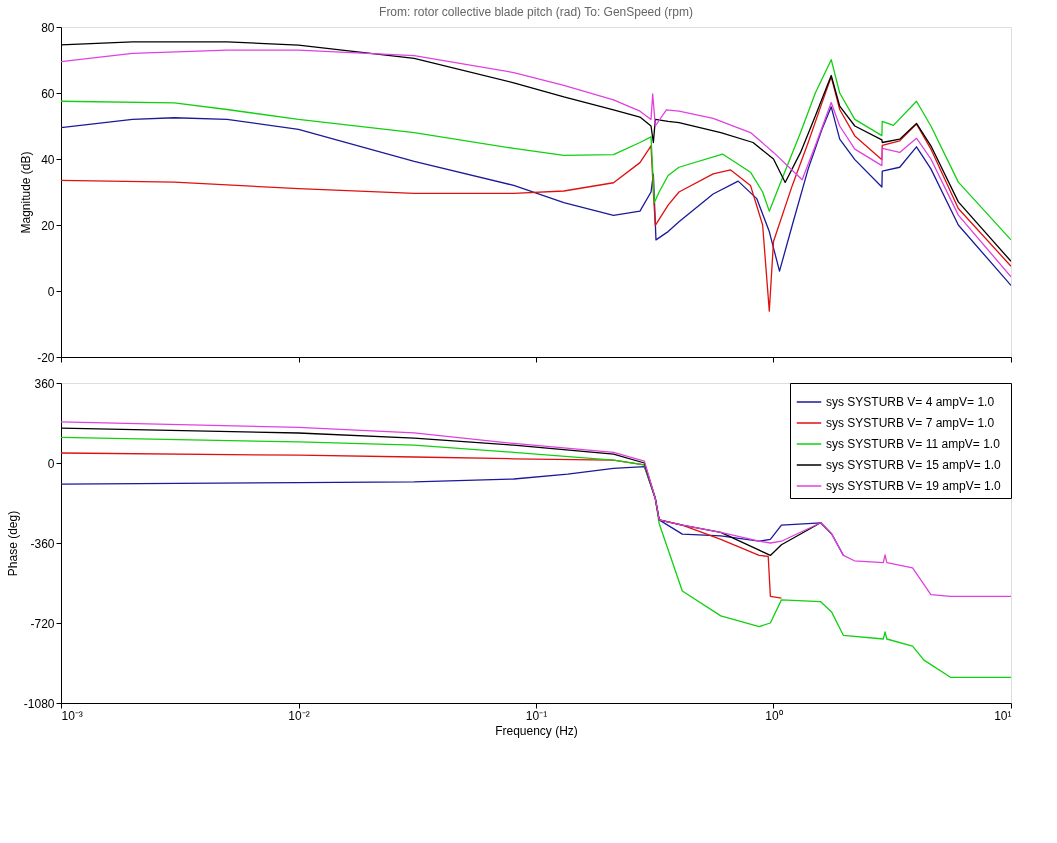 Image resolution: width=1057 pixels, height=843 pixels. What do you see at coordinates (536, 730) in the screenshot?
I see `x-axis-title: Frequency (Hz)` at bounding box center [536, 730].